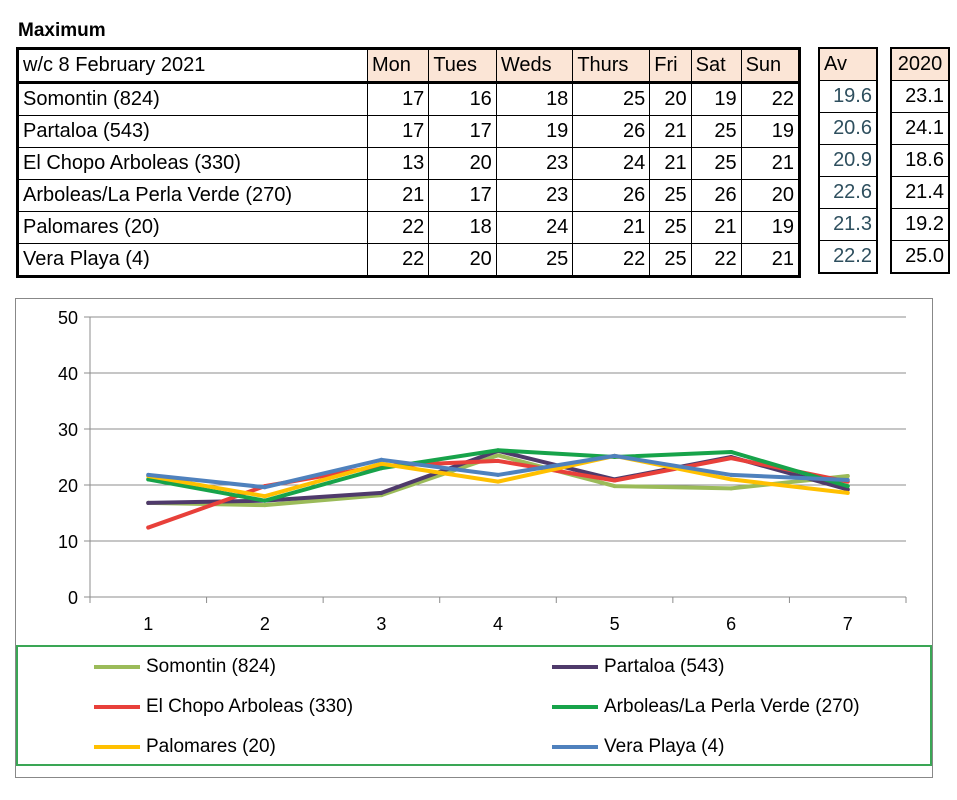  I want to click on temperature-cell: 24, so click(534, 227).